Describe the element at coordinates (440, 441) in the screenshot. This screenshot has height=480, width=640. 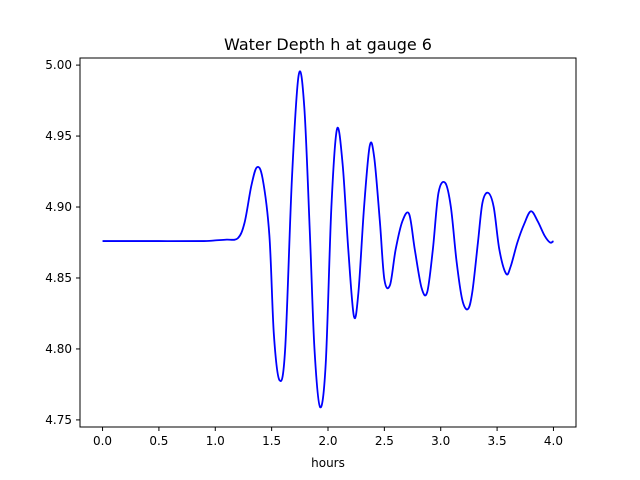
I see `x-tick-label: 3.0` at that location.